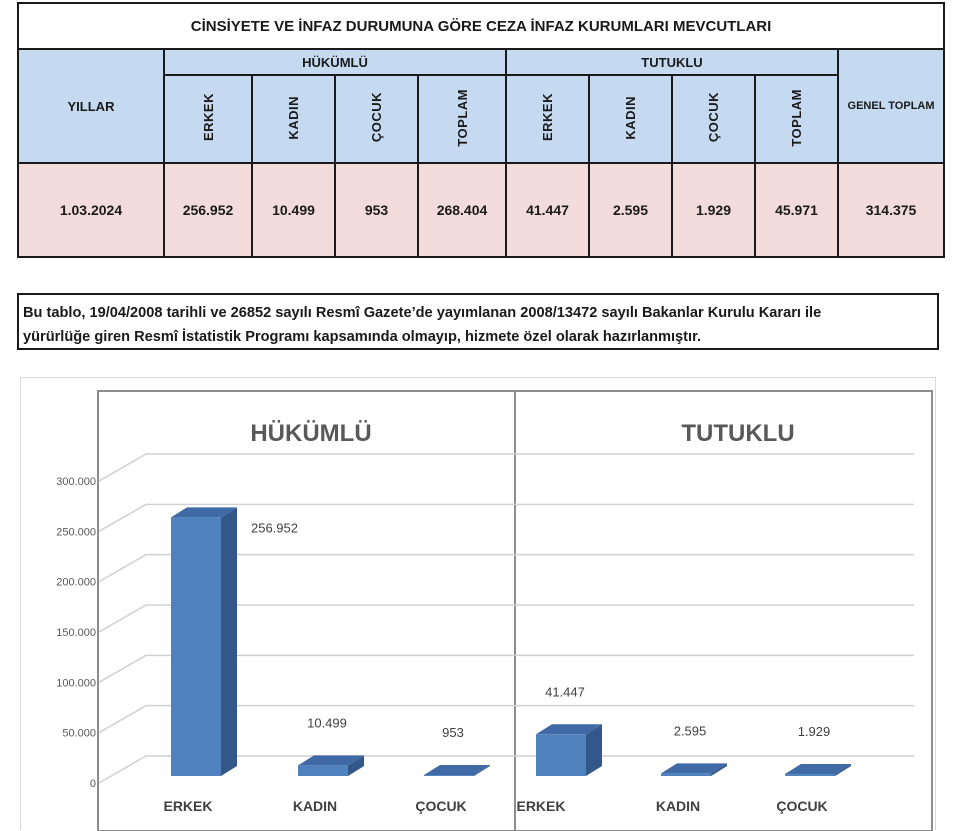  Describe the element at coordinates (93, 784) in the screenshot. I see `y-tick-label: 0` at that location.